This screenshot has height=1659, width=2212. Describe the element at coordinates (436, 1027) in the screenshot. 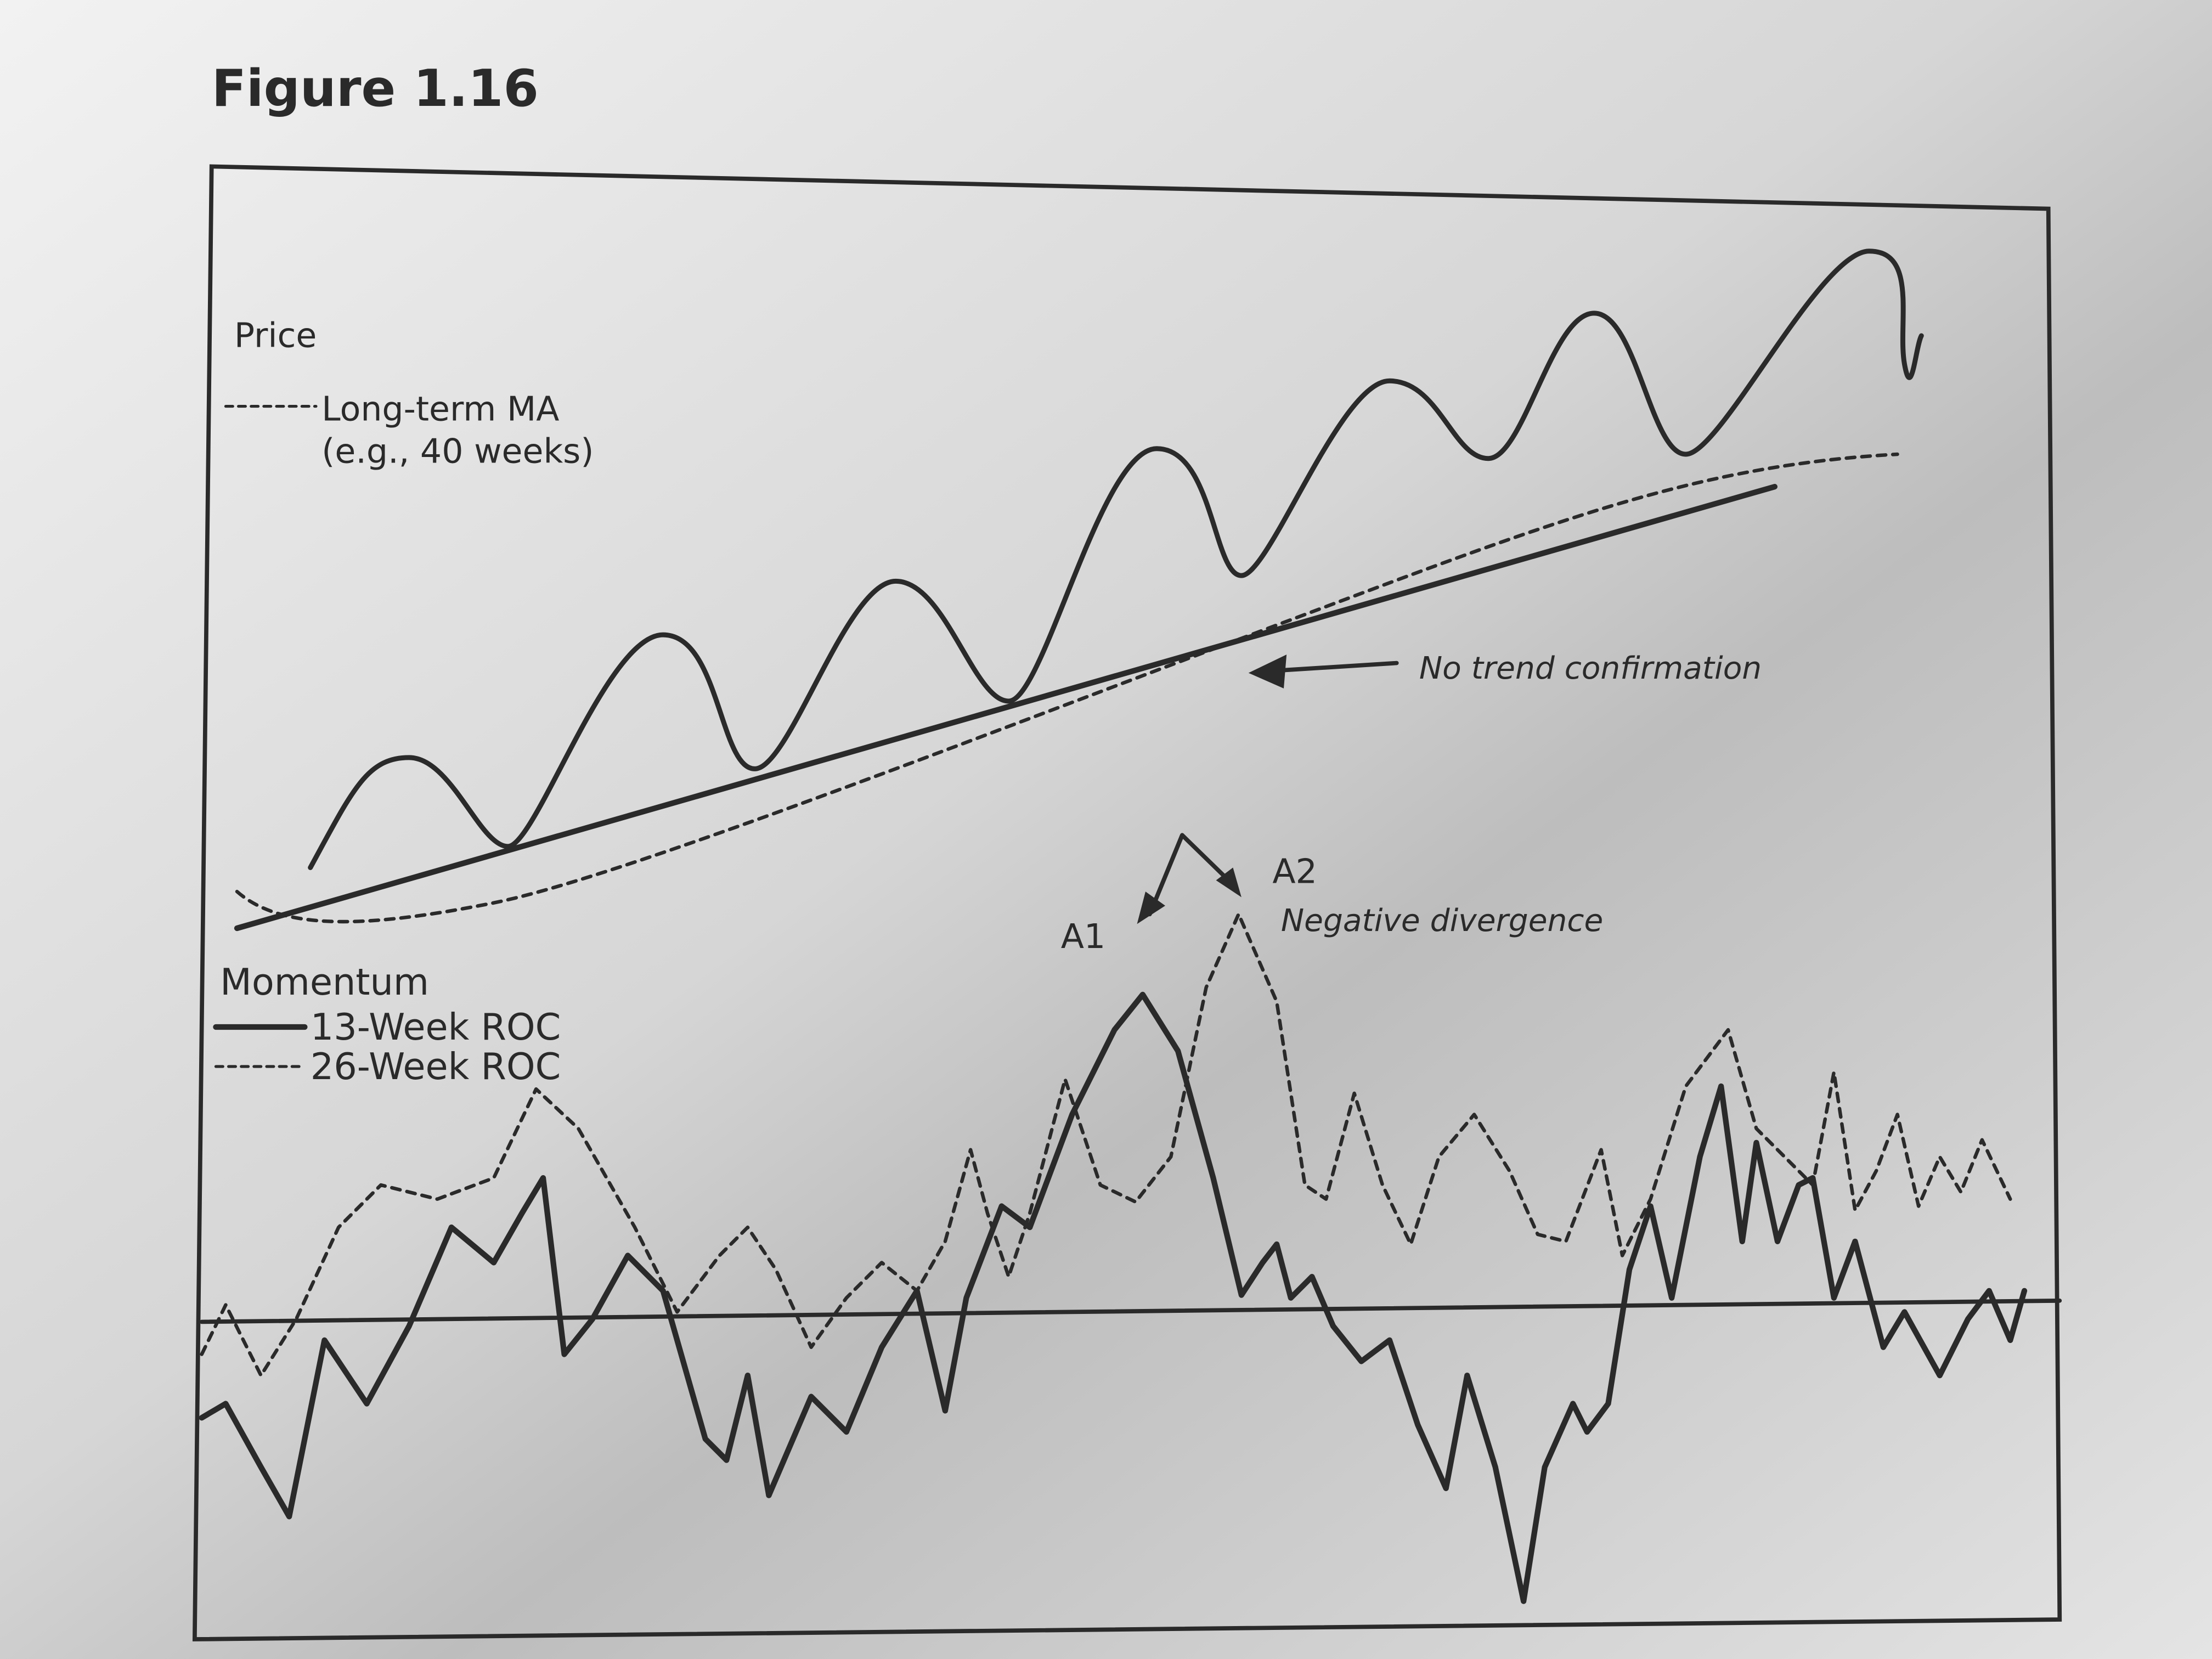

I see `roc13-legend: 13-Week ROC` at that location.